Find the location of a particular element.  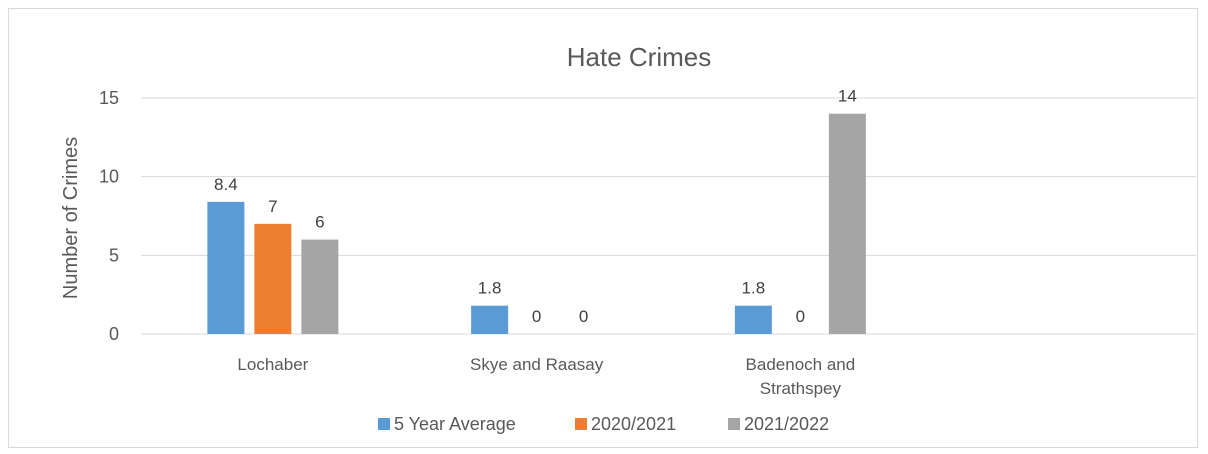

legend-label: 5 Year Average is located at coordinates (455, 424).